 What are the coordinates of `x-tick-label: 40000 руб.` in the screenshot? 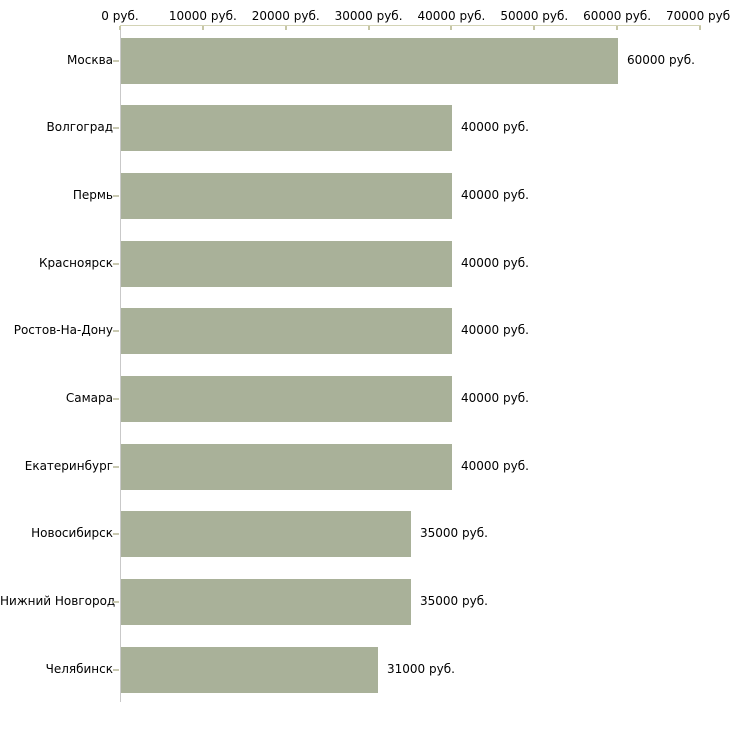 It's located at (451, 16).